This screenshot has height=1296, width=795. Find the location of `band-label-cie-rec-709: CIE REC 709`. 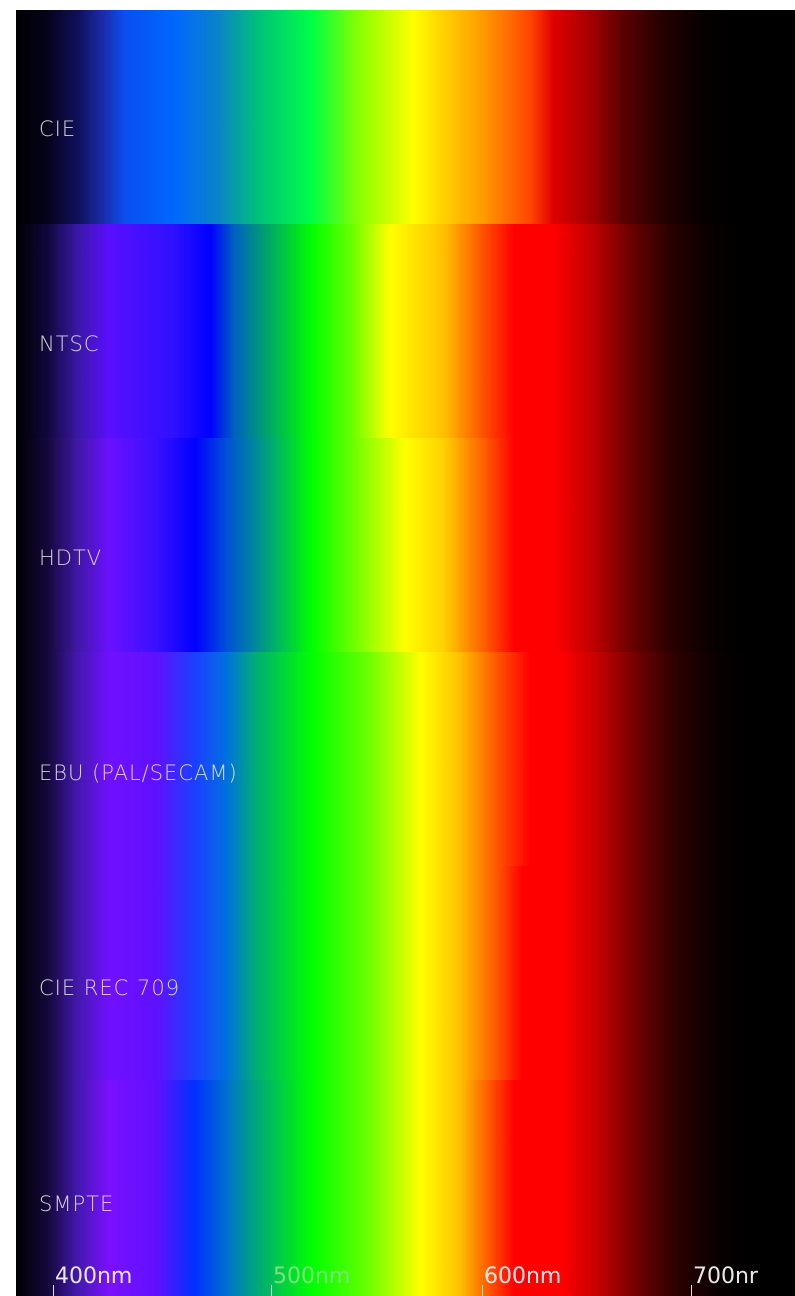

band-label-cie-rec-709: CIE REC 709 is located at coordinates (110, 988).